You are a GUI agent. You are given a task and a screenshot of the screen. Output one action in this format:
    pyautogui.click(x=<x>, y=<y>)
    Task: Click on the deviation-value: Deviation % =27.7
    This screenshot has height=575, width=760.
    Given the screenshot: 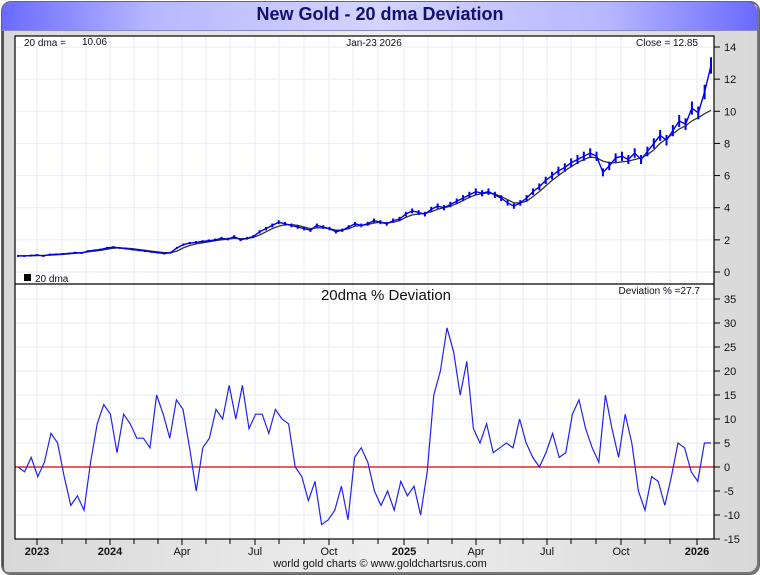 What is the action you would take?
    pyautogui.click(x=660, y=291)
    